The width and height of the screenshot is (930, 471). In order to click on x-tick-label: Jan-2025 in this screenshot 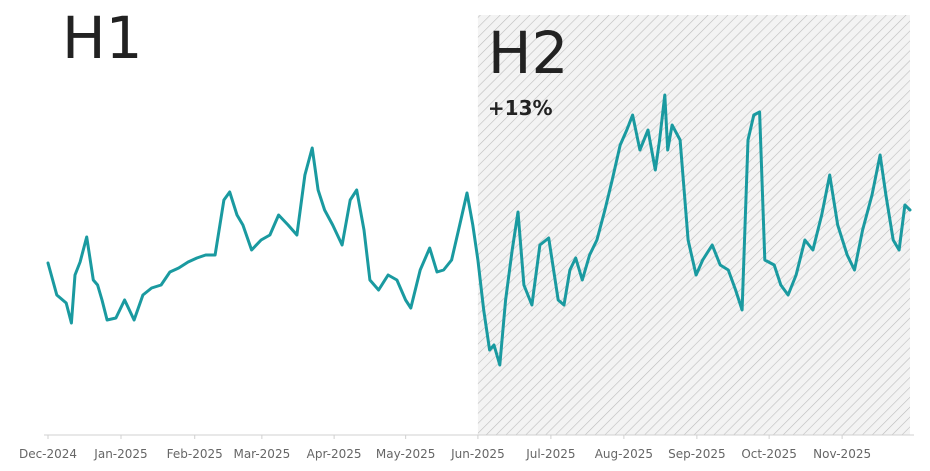, I will do `click(120, 454)`.